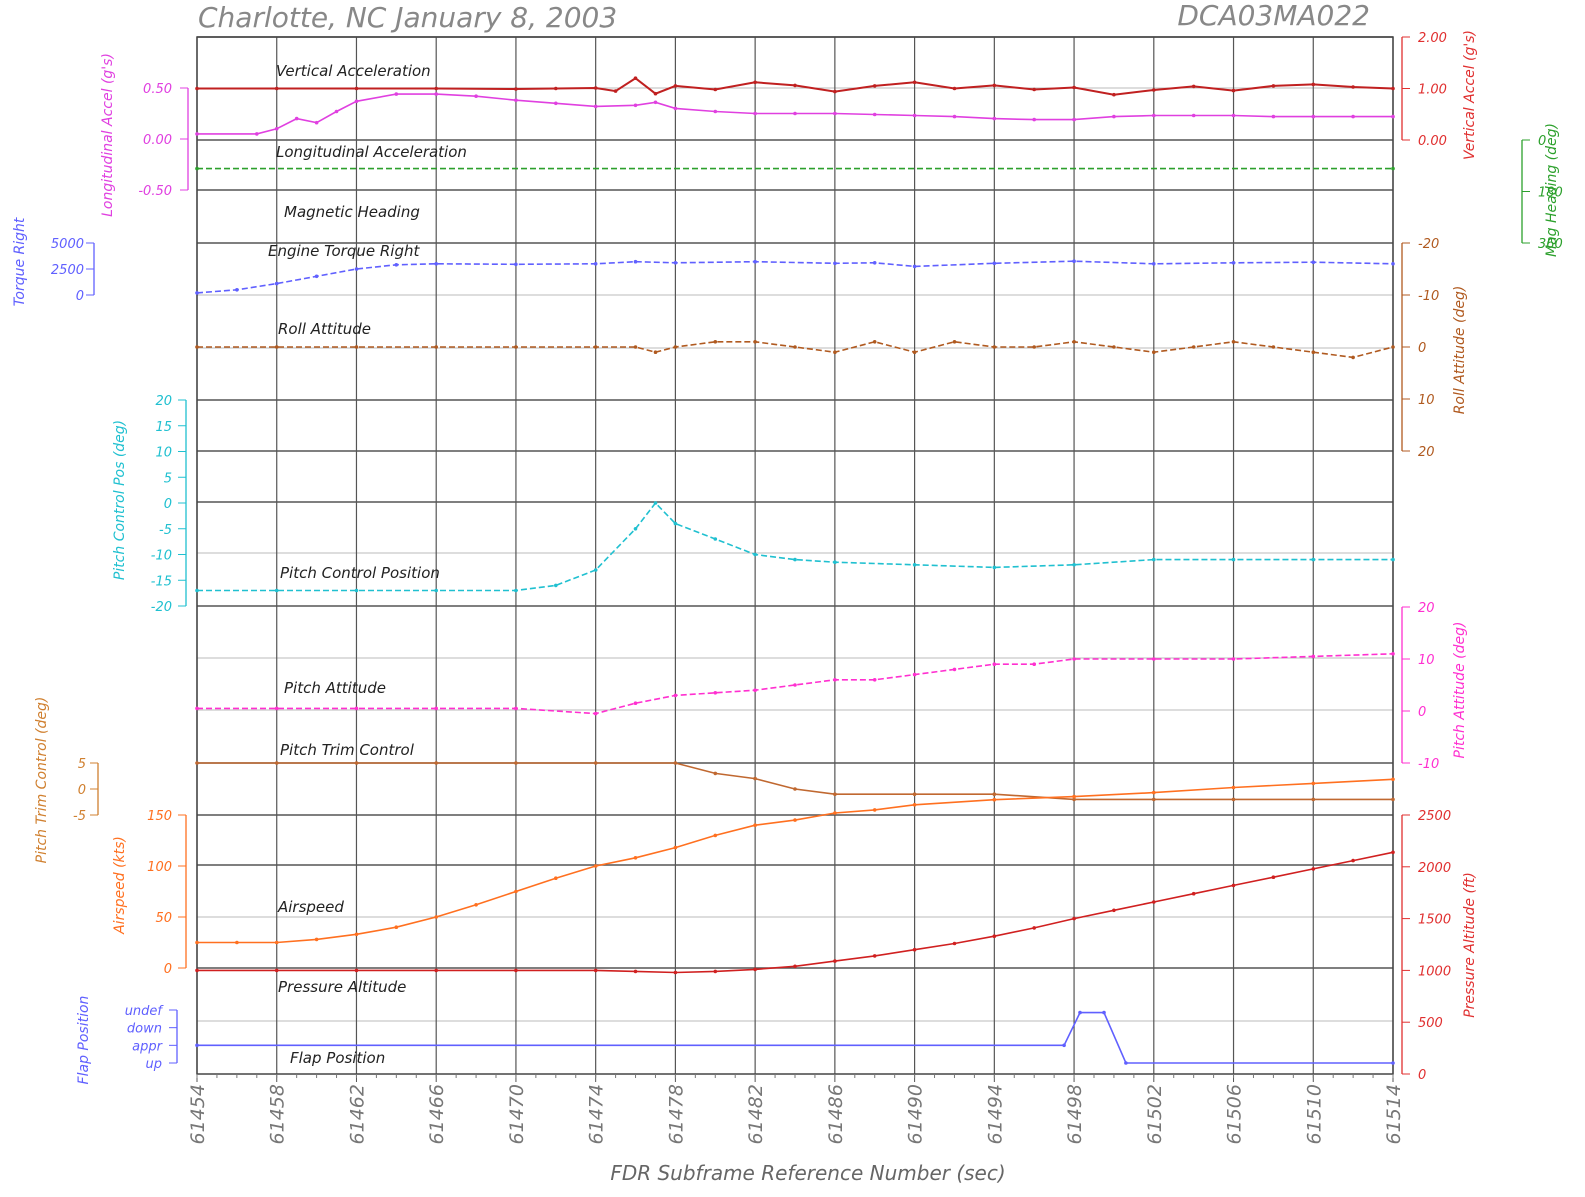 The height and width of the screenshot is (1197, 1585). I want to click on x-axis-title: FDR Subframe Reference Number (sec), so click(807, 1173).